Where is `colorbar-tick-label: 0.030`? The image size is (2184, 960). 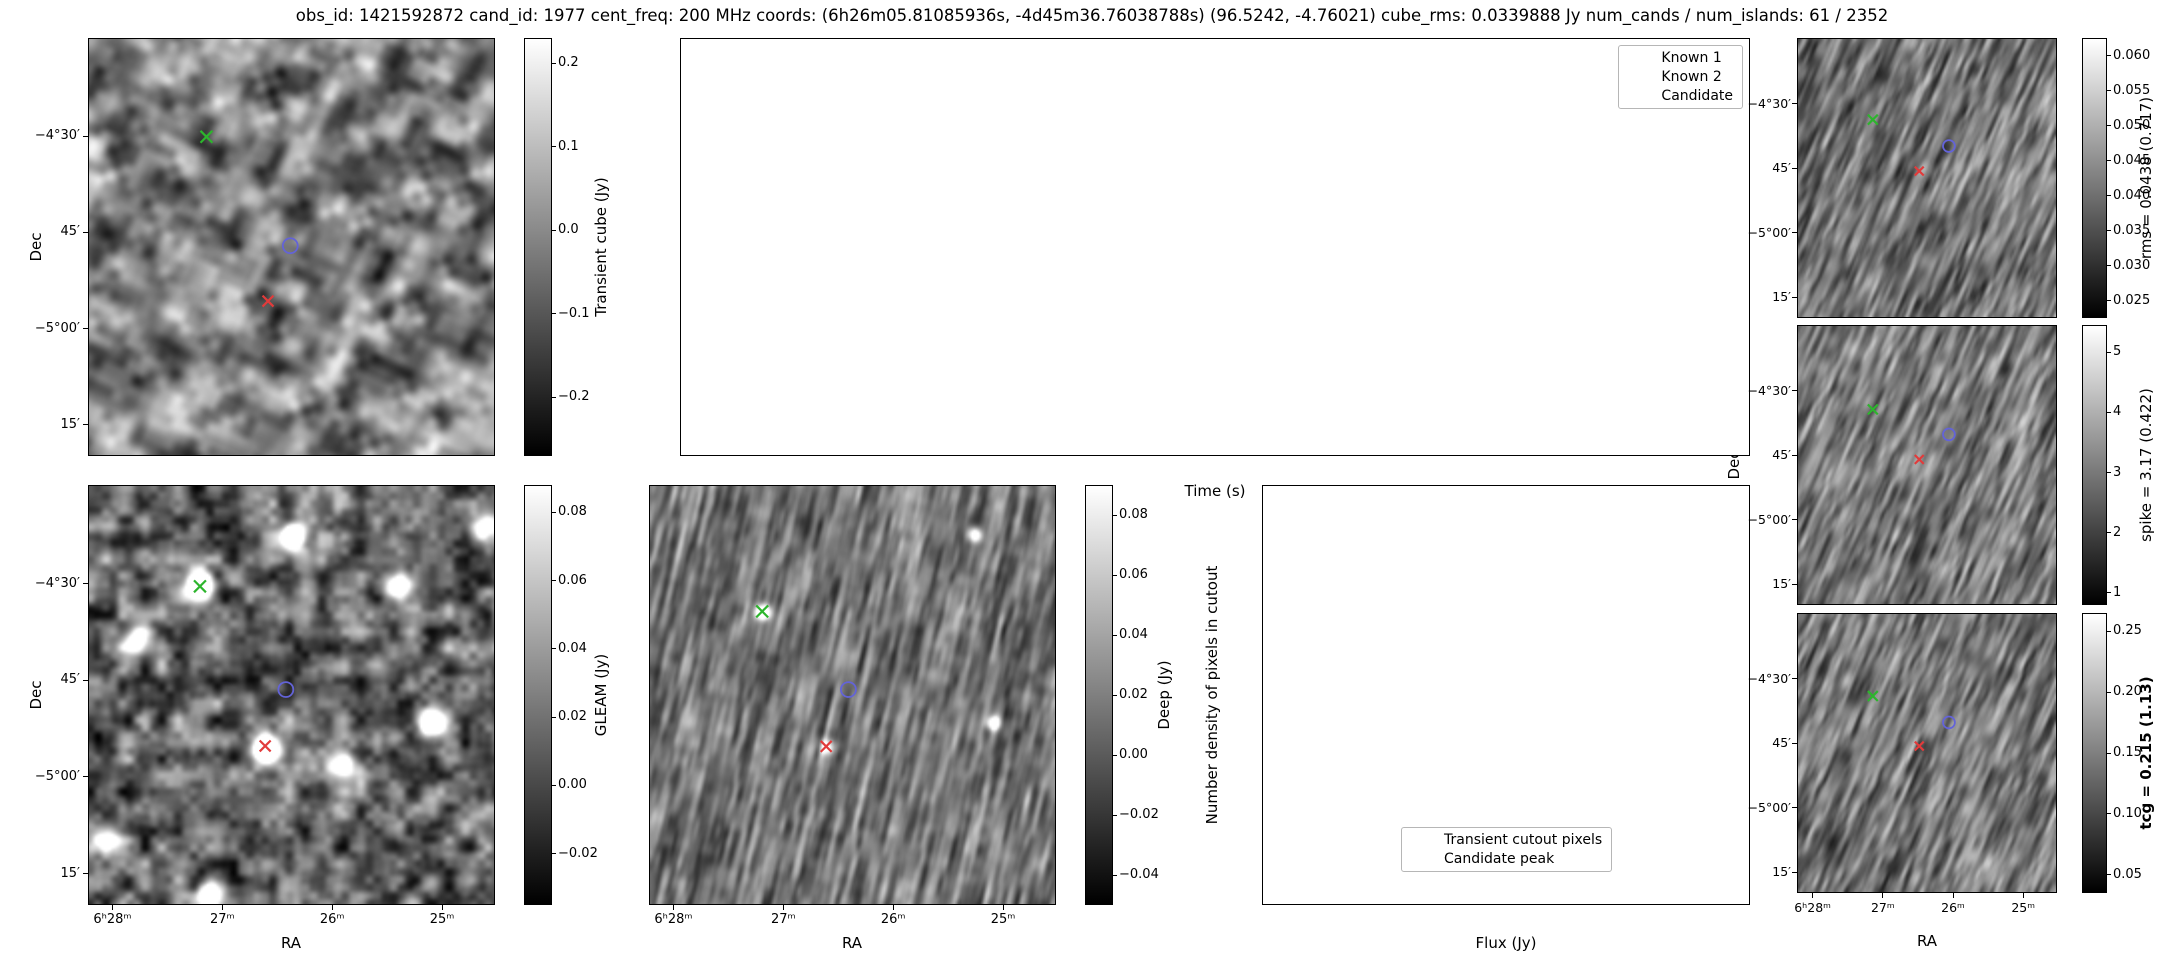 colorbar-tick-label: 0.030 is located at coordinates (2132, 265).